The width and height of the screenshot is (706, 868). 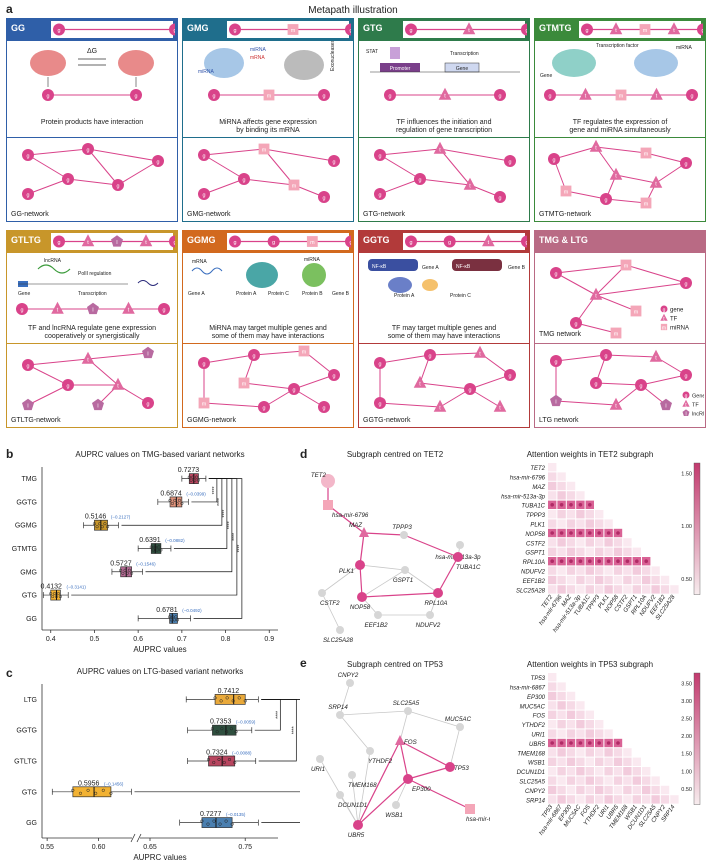 What do you see at coordinates (664, 327) in the screenshot?
I see `legend-marker: m` at bounding box center [664, 327].